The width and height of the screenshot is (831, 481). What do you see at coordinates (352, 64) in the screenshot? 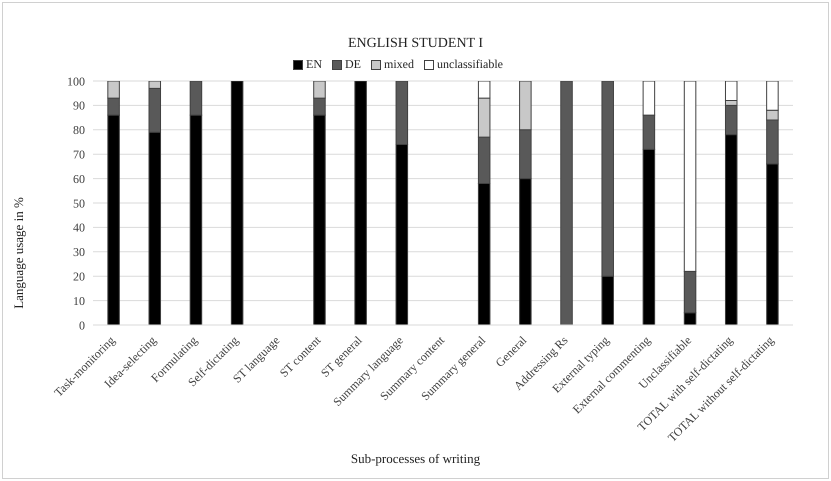
I see `legend-label: DE` at bounding box center [352, 64].